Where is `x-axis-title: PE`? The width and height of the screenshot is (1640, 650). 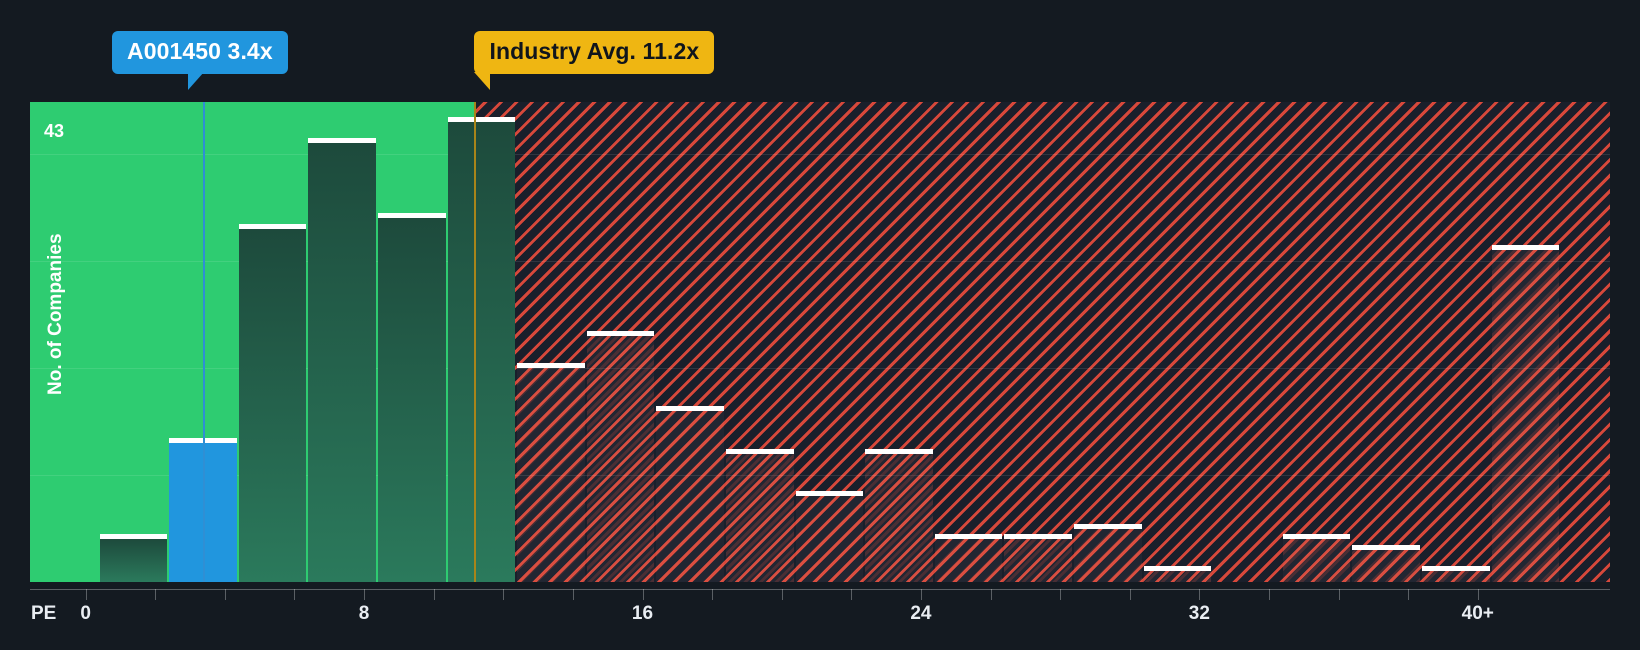 x-axis-title: PE is located at coordinates (44, 613).